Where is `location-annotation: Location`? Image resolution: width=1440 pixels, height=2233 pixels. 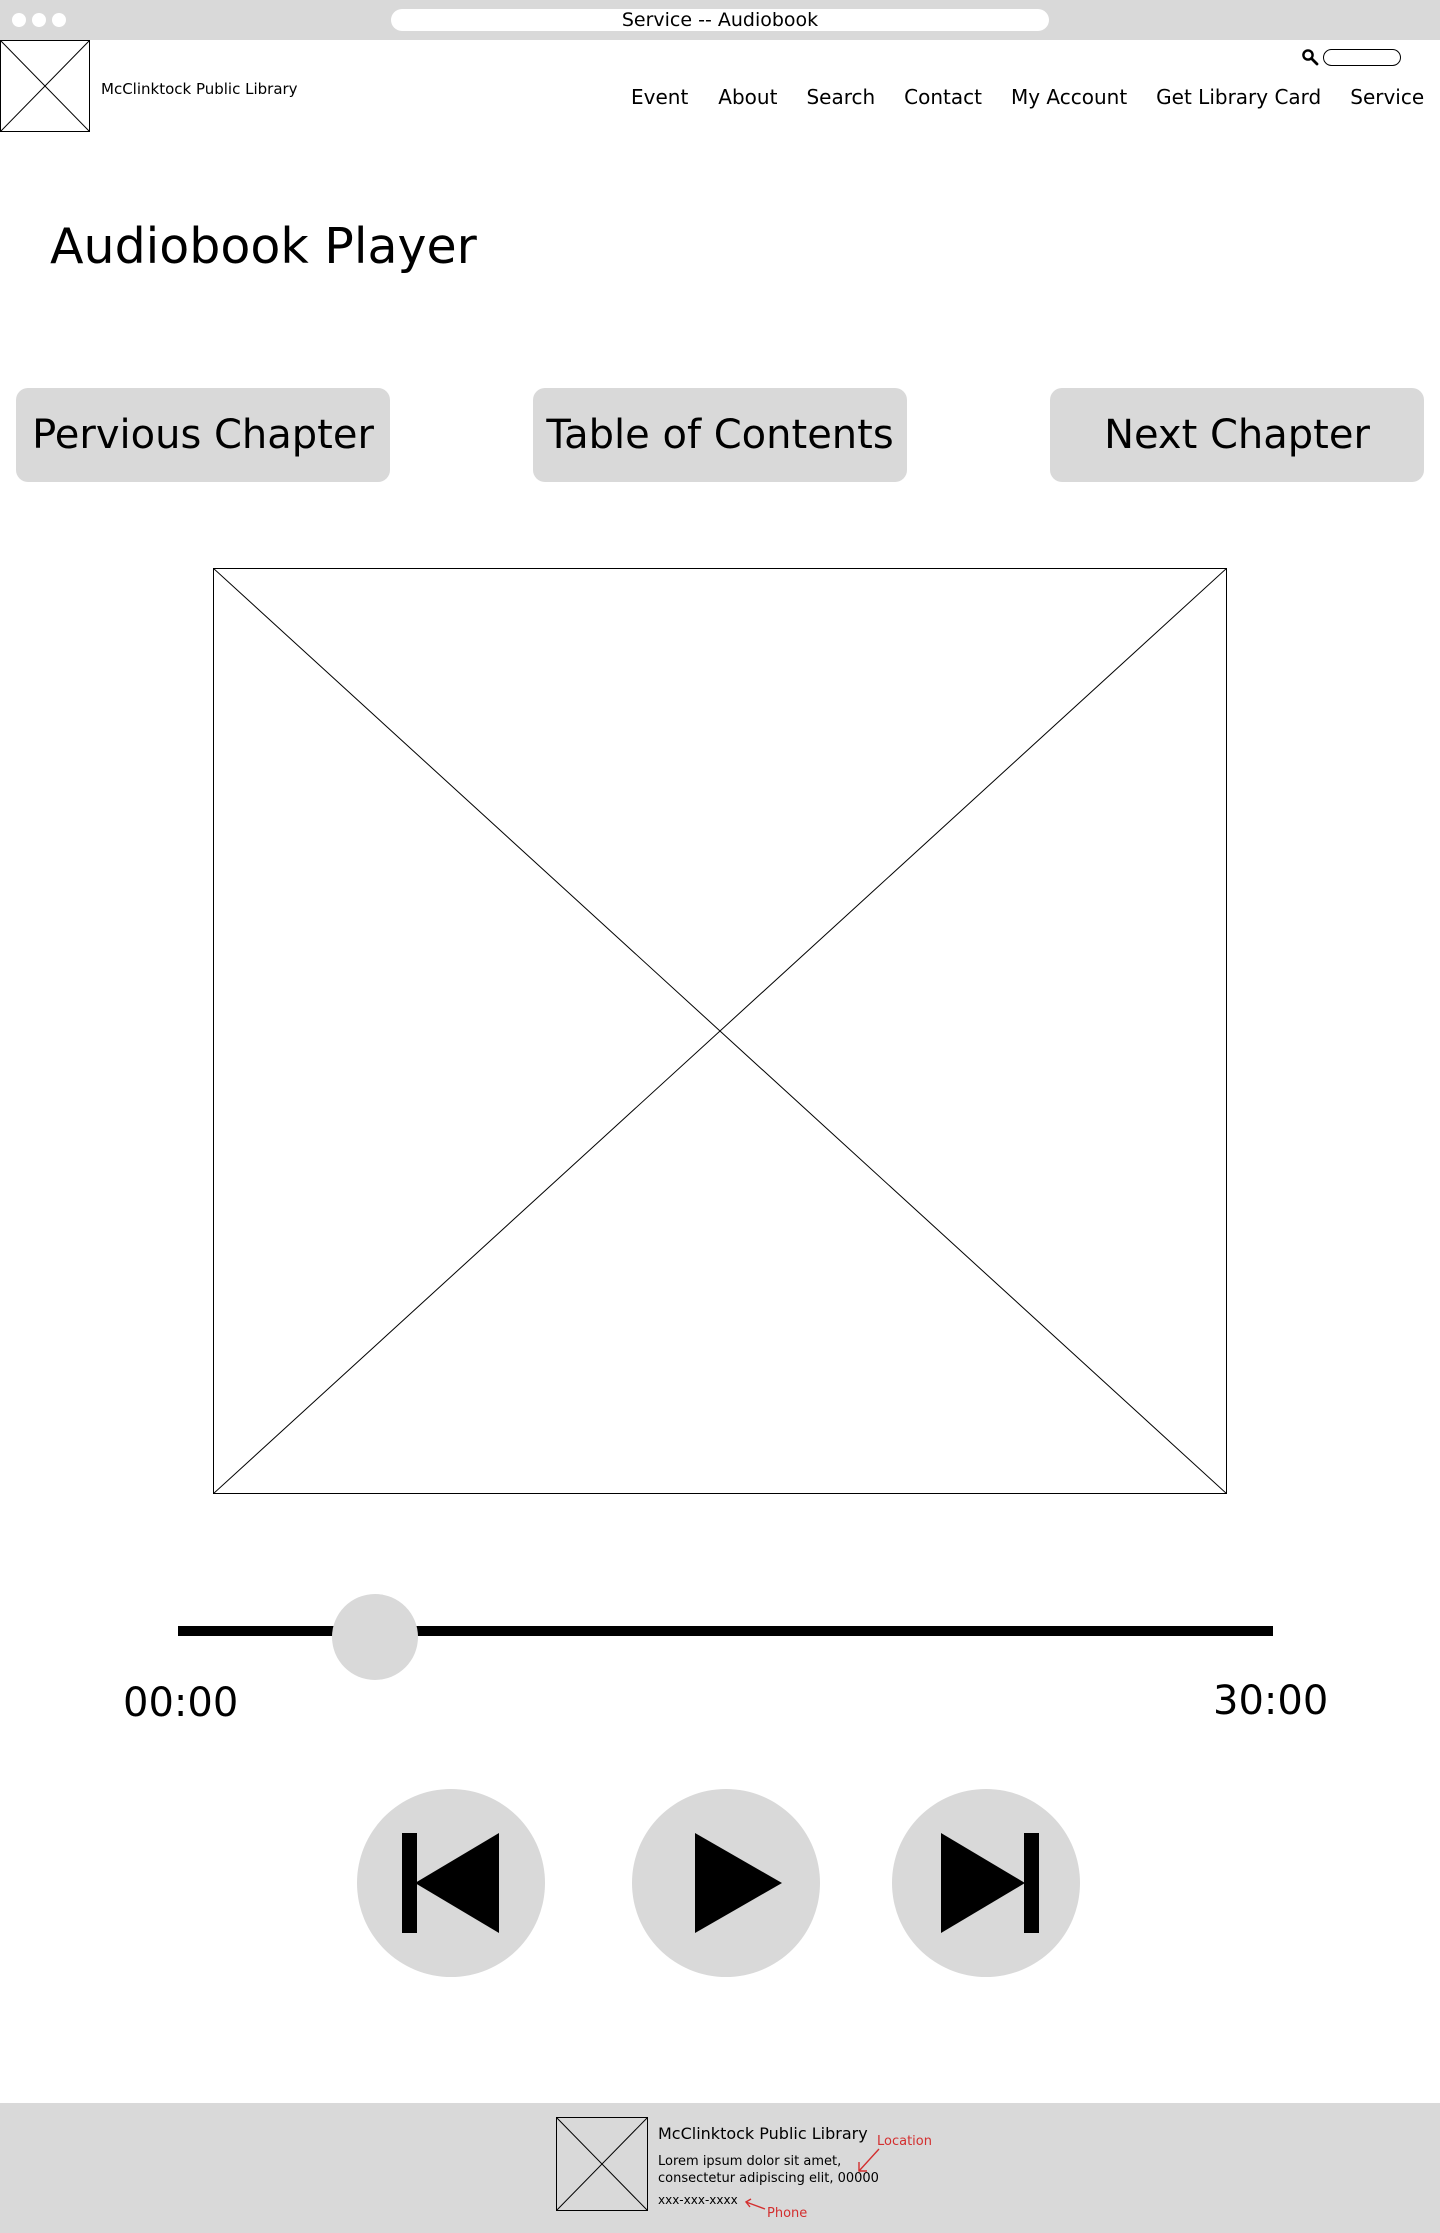 location-annotation: Location is located at coordinates (904, 2141).